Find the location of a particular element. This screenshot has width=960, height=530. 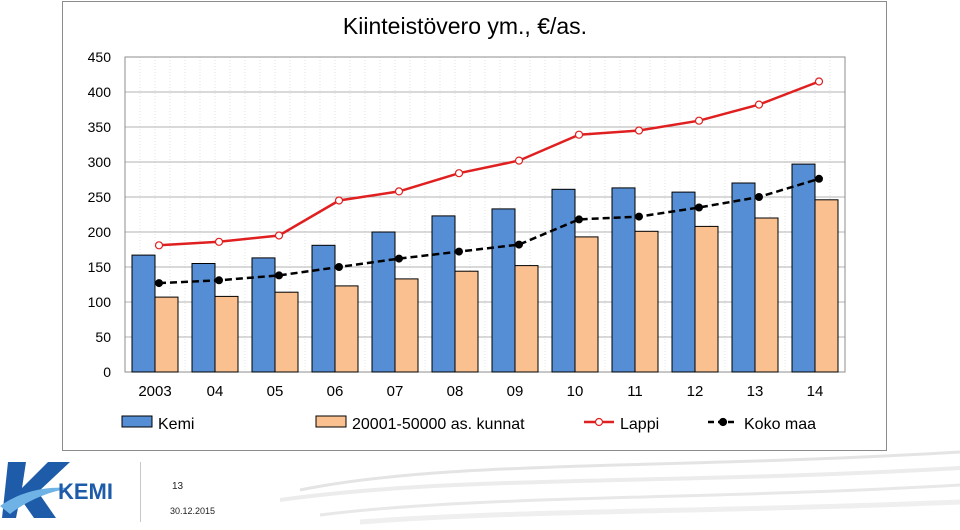

legend: Kemi 20001-50000 as. kunnat Lappi Koko maa is located at coordinates (468, 424).